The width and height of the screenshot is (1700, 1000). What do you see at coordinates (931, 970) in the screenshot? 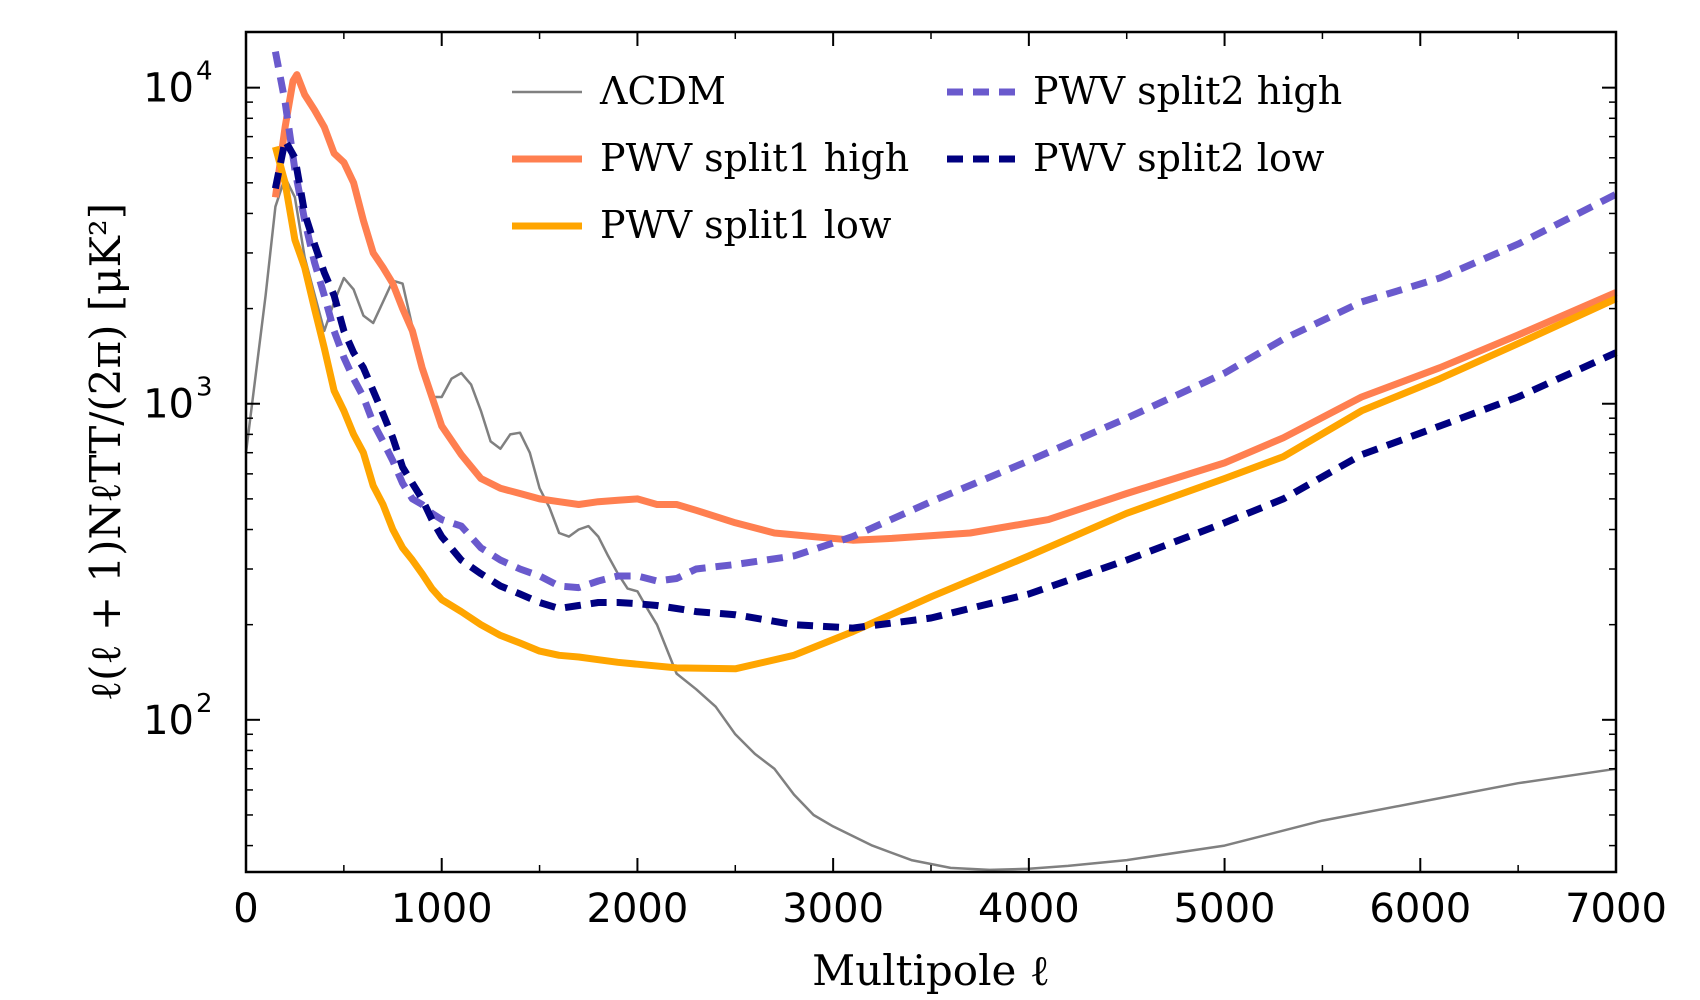
I see `x-axis-title: Multipole ℓ` at bounding box center [931, 970].